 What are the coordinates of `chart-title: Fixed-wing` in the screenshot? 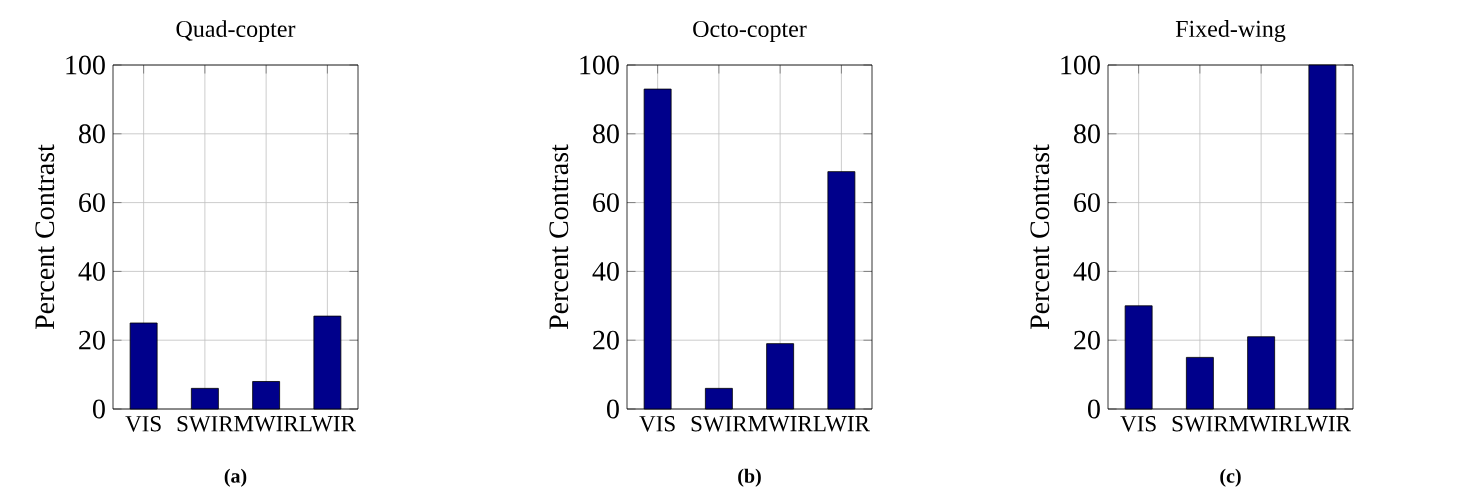 It's located at (1230, 31).